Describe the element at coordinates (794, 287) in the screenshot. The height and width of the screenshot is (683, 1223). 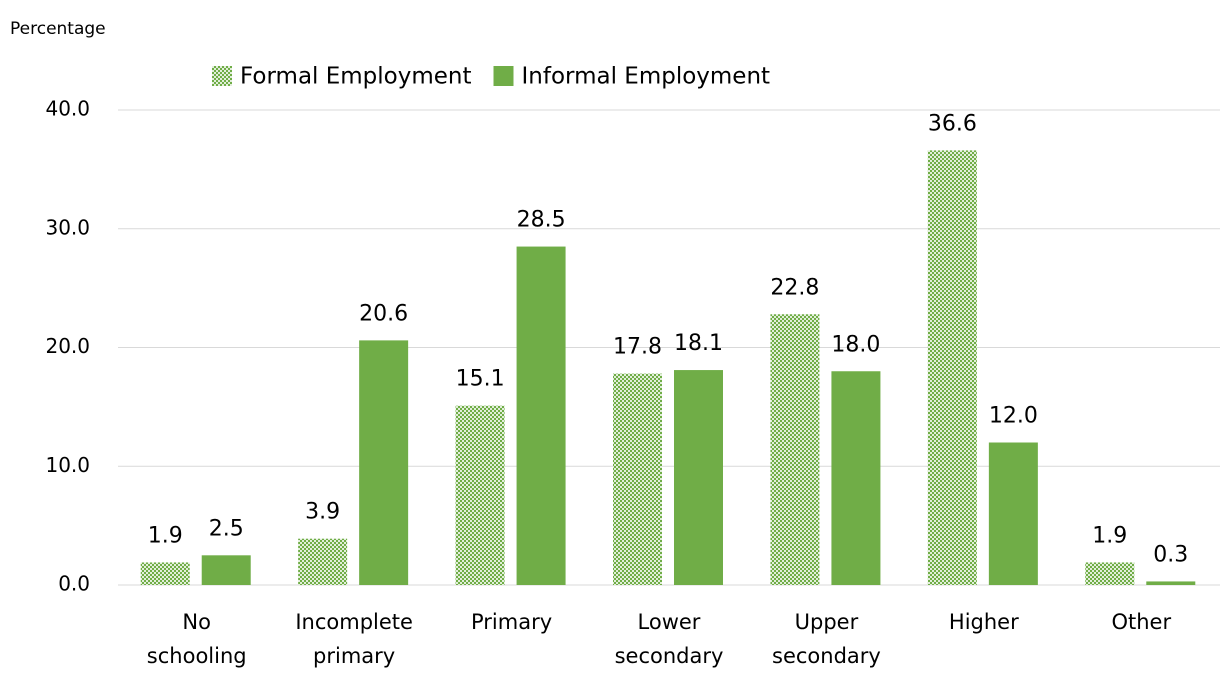
I see `value-label: 22.8` at that location.